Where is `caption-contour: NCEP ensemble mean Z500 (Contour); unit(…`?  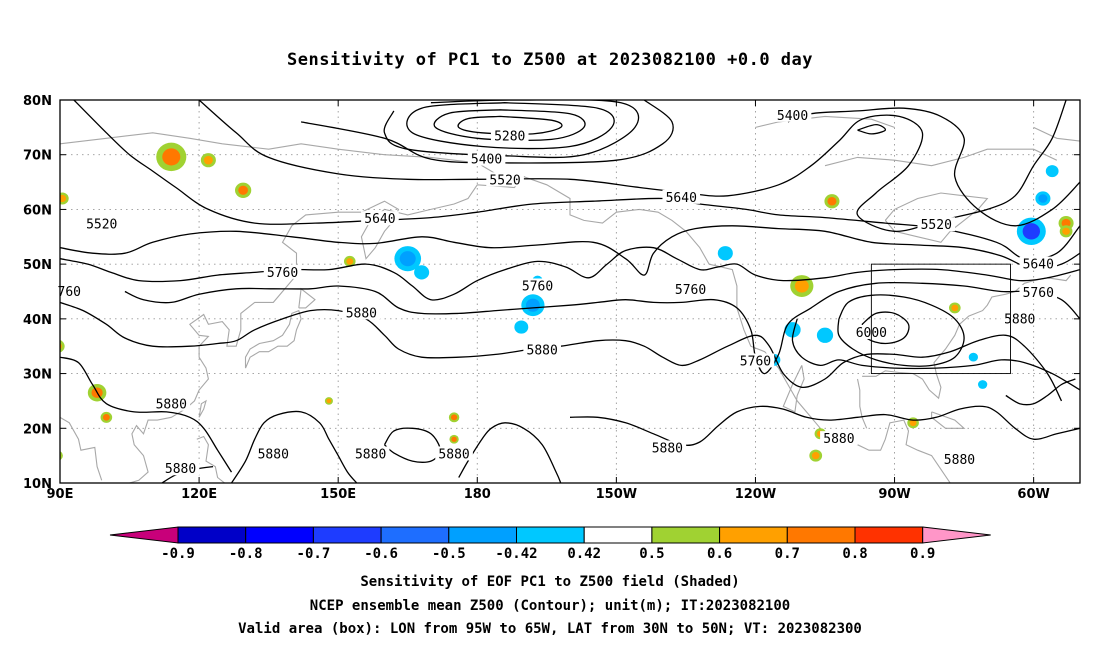
caption-contour: NCEP ensemble mean Z500 (Contour); unit(… is located at coordinates (550, 606).